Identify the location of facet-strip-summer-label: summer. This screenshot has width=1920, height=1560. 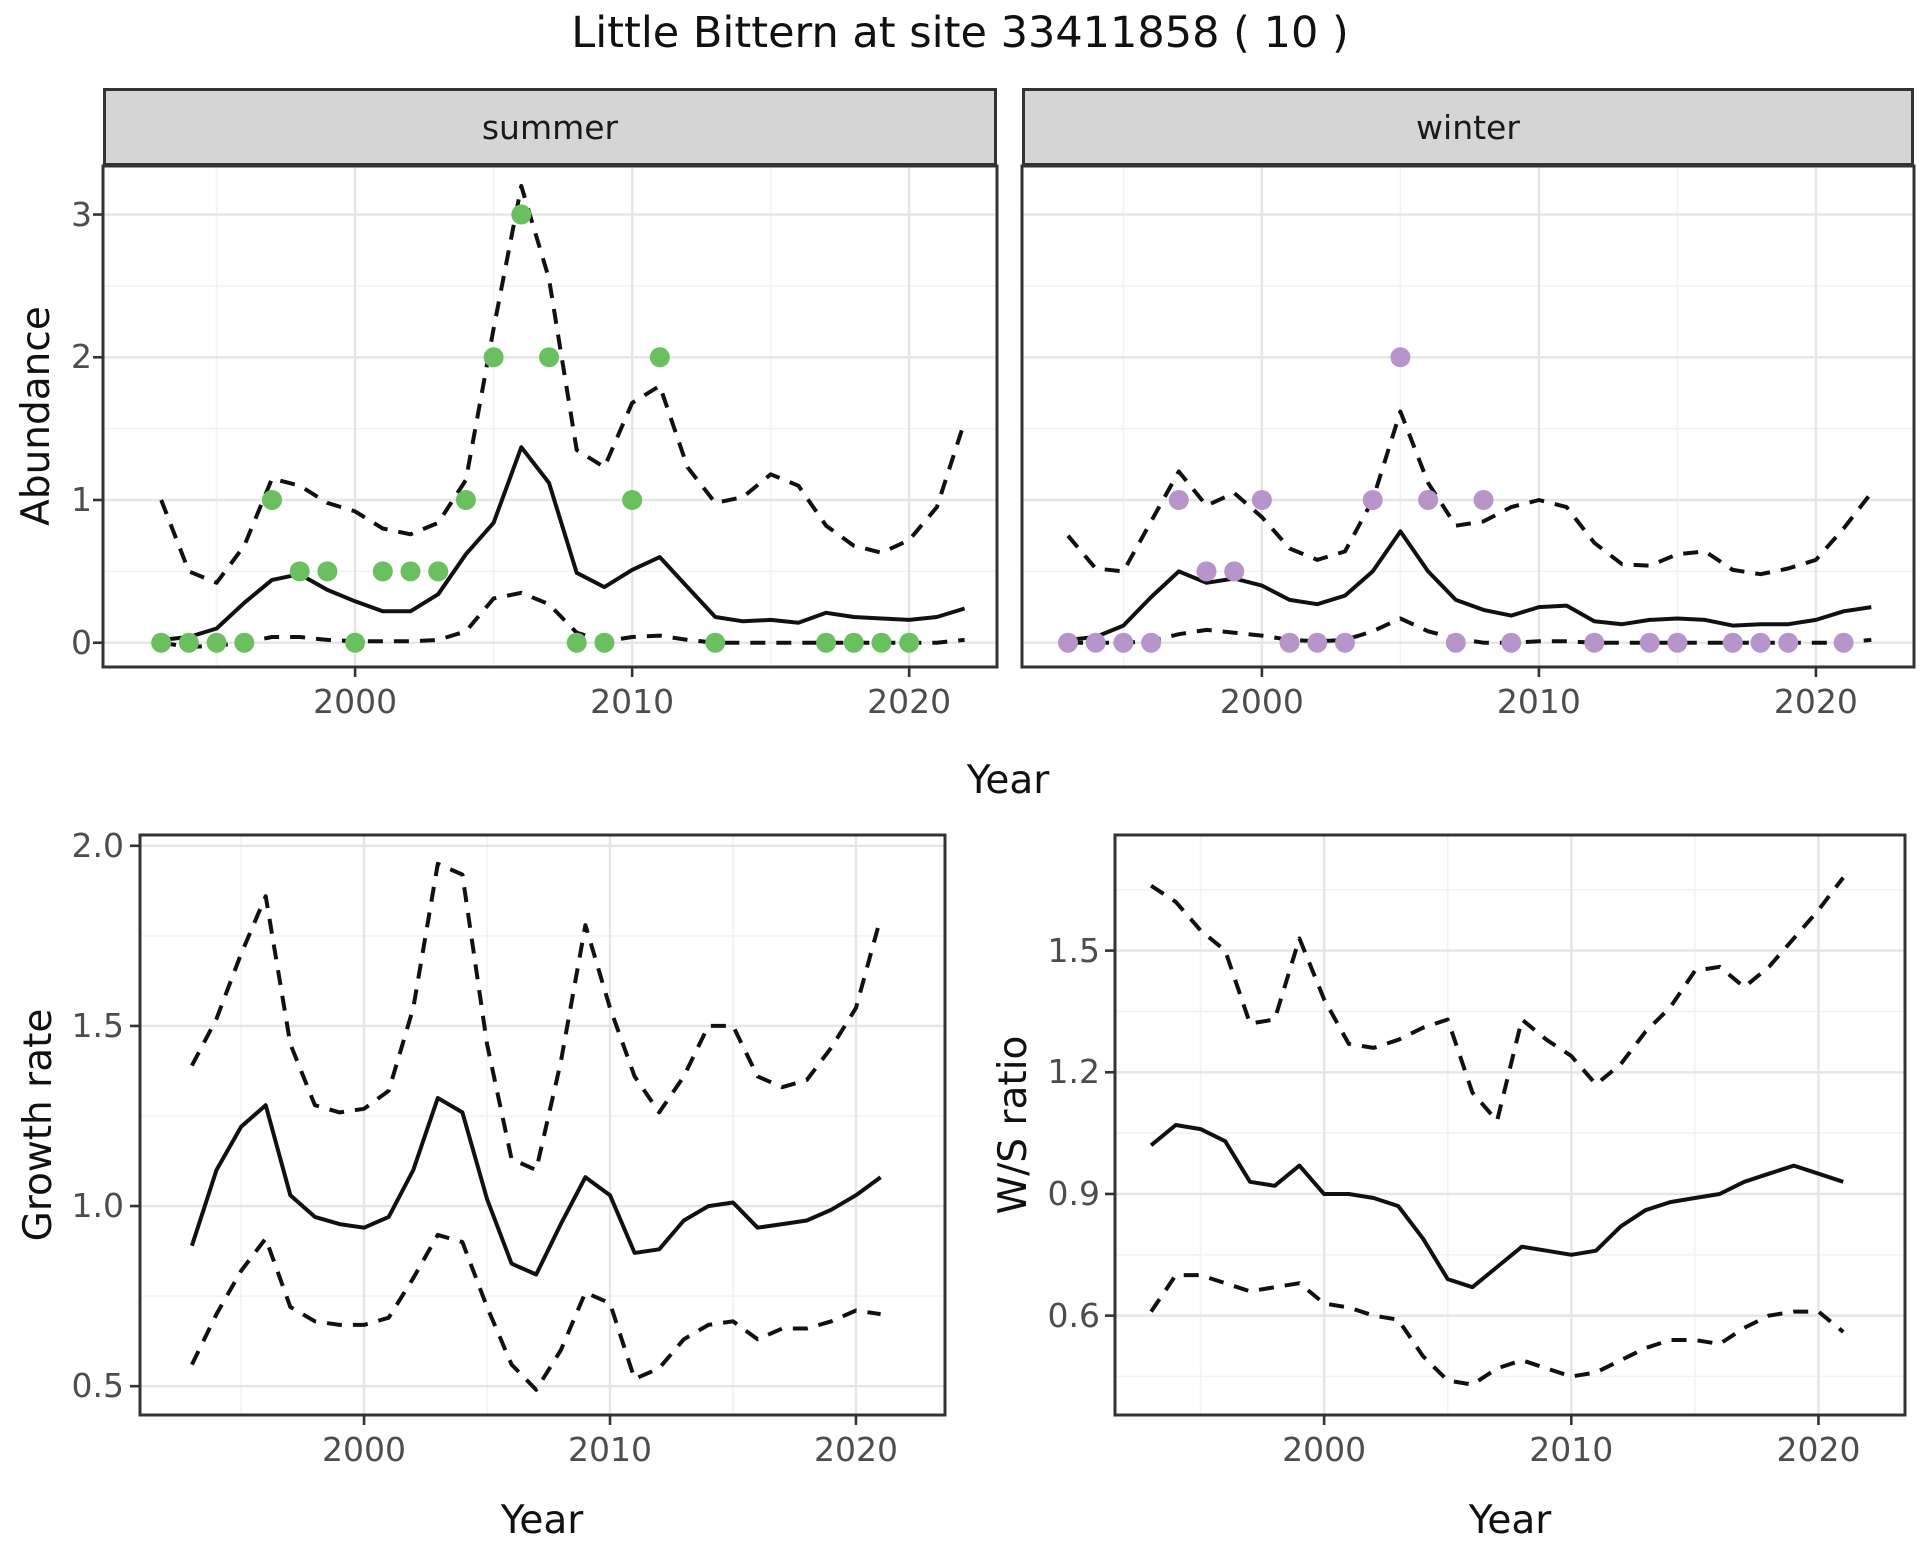
(550, 127).